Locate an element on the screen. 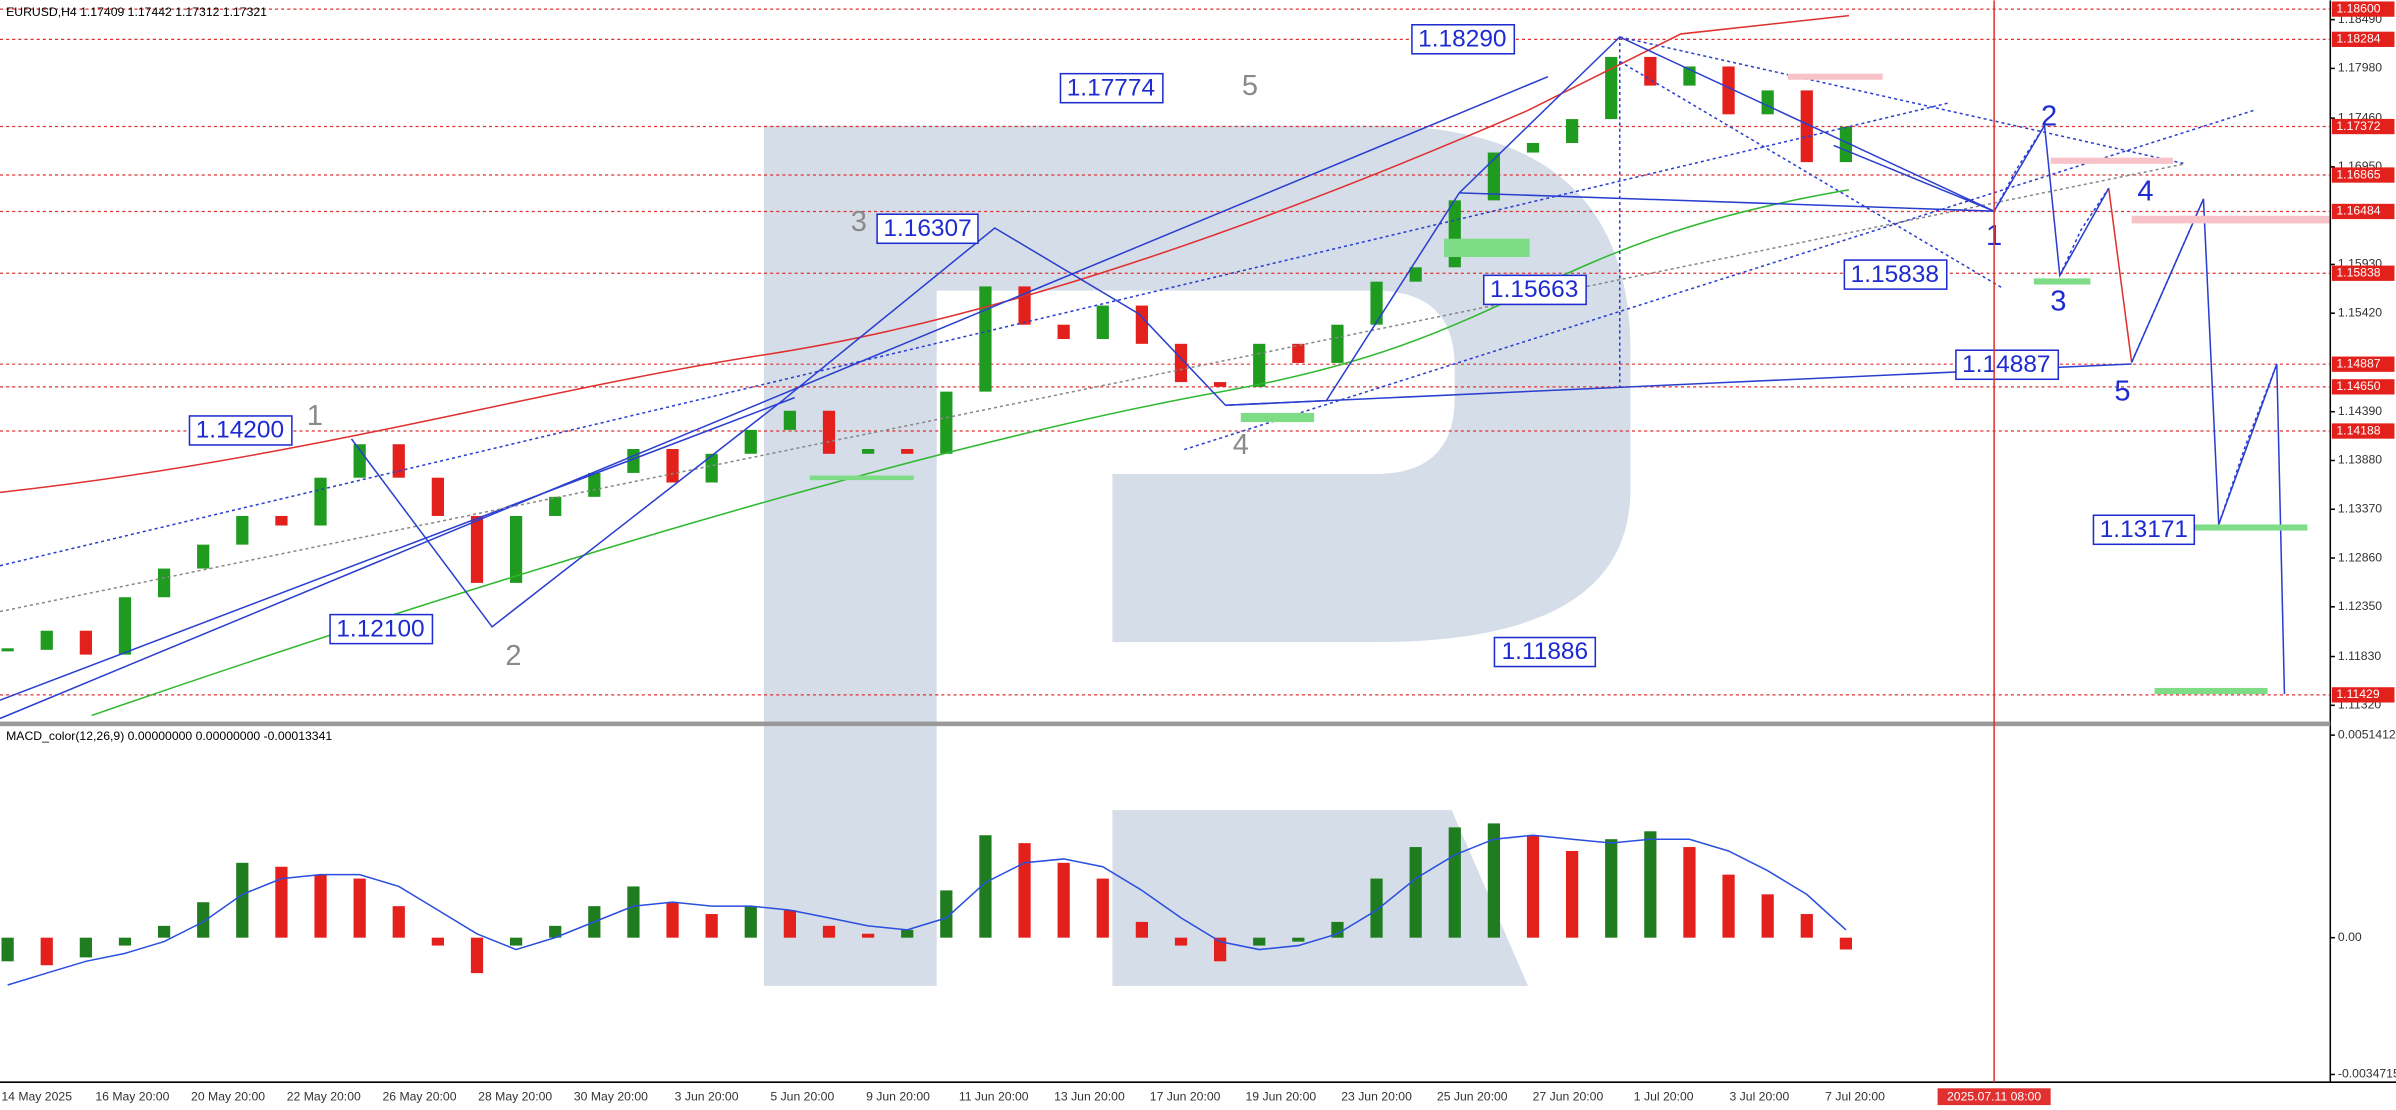 The image size is (2396, 1110). forecast-label: 3 is located at coordinates (2058, 302).